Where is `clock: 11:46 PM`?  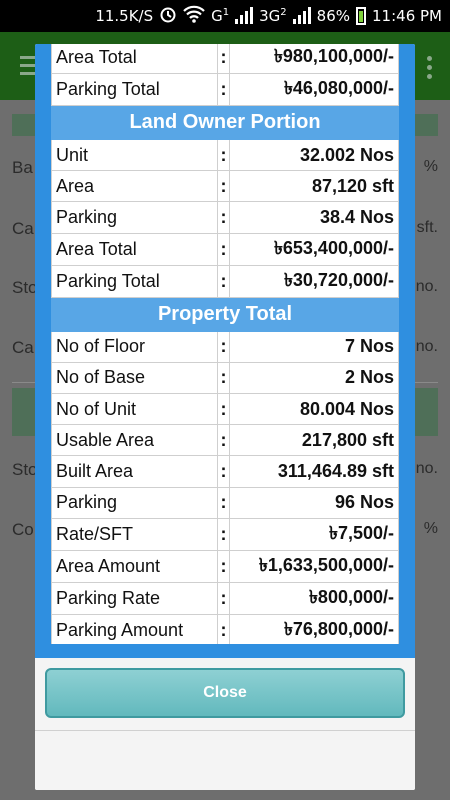 clock: 11:46 PM is located at coordinates (407, 16).